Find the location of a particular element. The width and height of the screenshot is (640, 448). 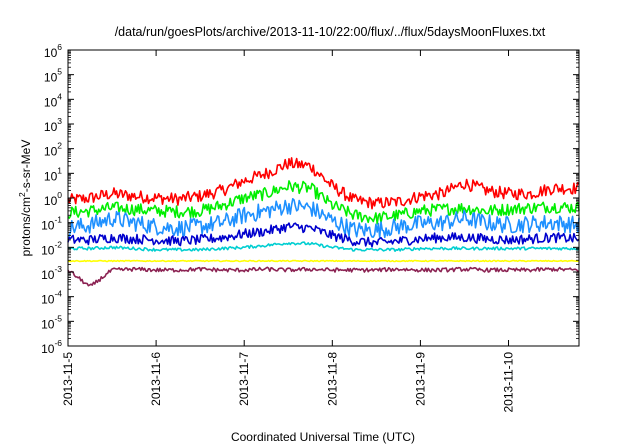

y-tick-label: 10⁻⁶ is located at coordinates (51, 347).